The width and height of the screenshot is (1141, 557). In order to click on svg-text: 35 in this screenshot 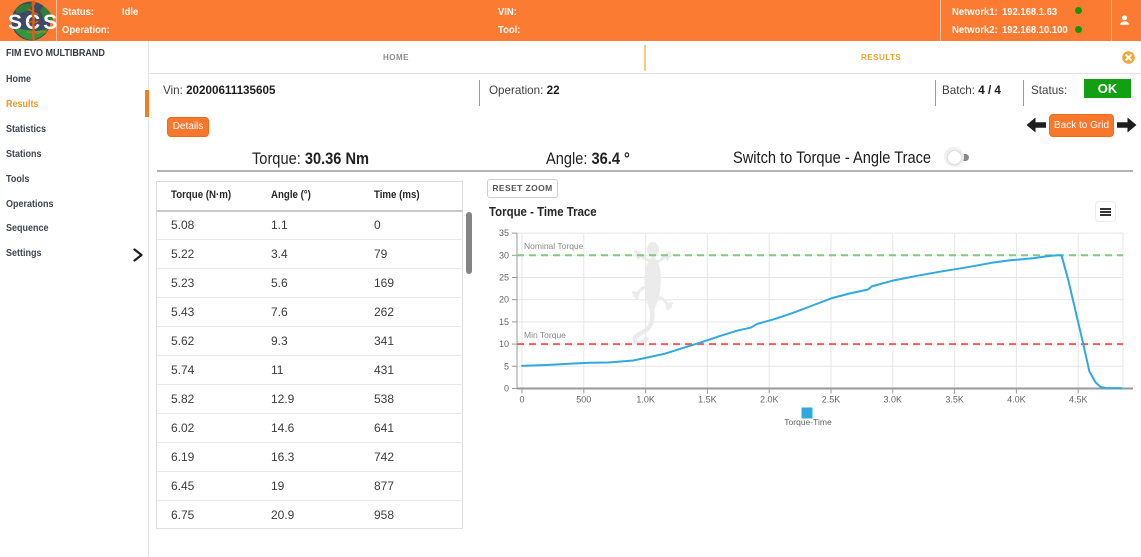, I will do `click(504, 233)`.